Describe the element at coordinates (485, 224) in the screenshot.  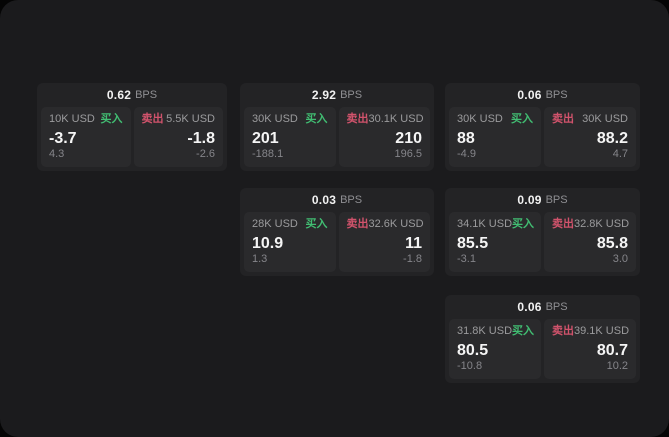
I see `buy-notional: 34.1K USD` at that location.